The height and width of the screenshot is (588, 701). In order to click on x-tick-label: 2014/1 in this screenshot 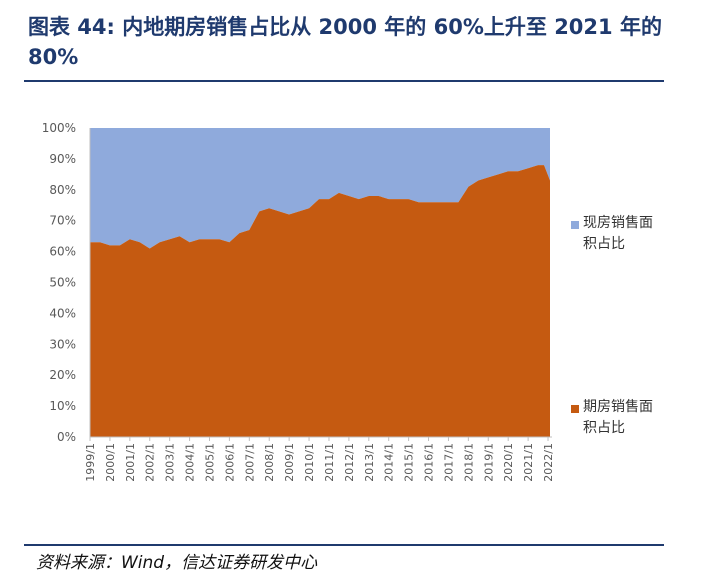, I will do `click(389, 462)`.